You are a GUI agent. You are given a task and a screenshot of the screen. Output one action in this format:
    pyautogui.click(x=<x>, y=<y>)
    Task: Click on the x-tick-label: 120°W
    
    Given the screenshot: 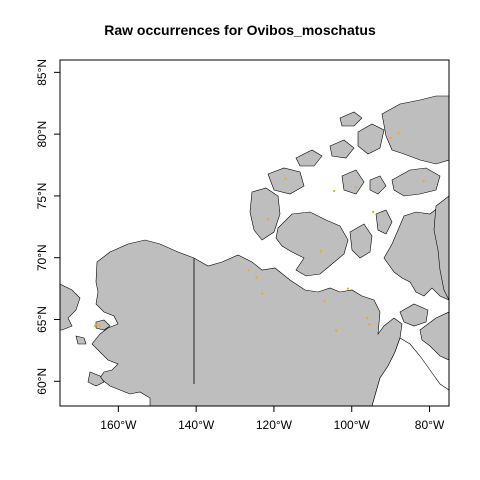 What is the action you would take?
    pyautogui.click(x=274, y=425)
    